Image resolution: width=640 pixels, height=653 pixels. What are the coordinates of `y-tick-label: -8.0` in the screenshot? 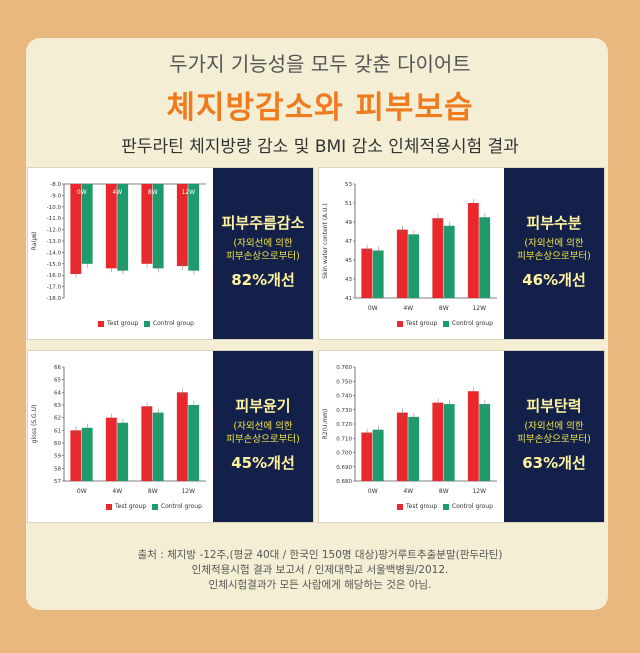 It's located at (55, 185).